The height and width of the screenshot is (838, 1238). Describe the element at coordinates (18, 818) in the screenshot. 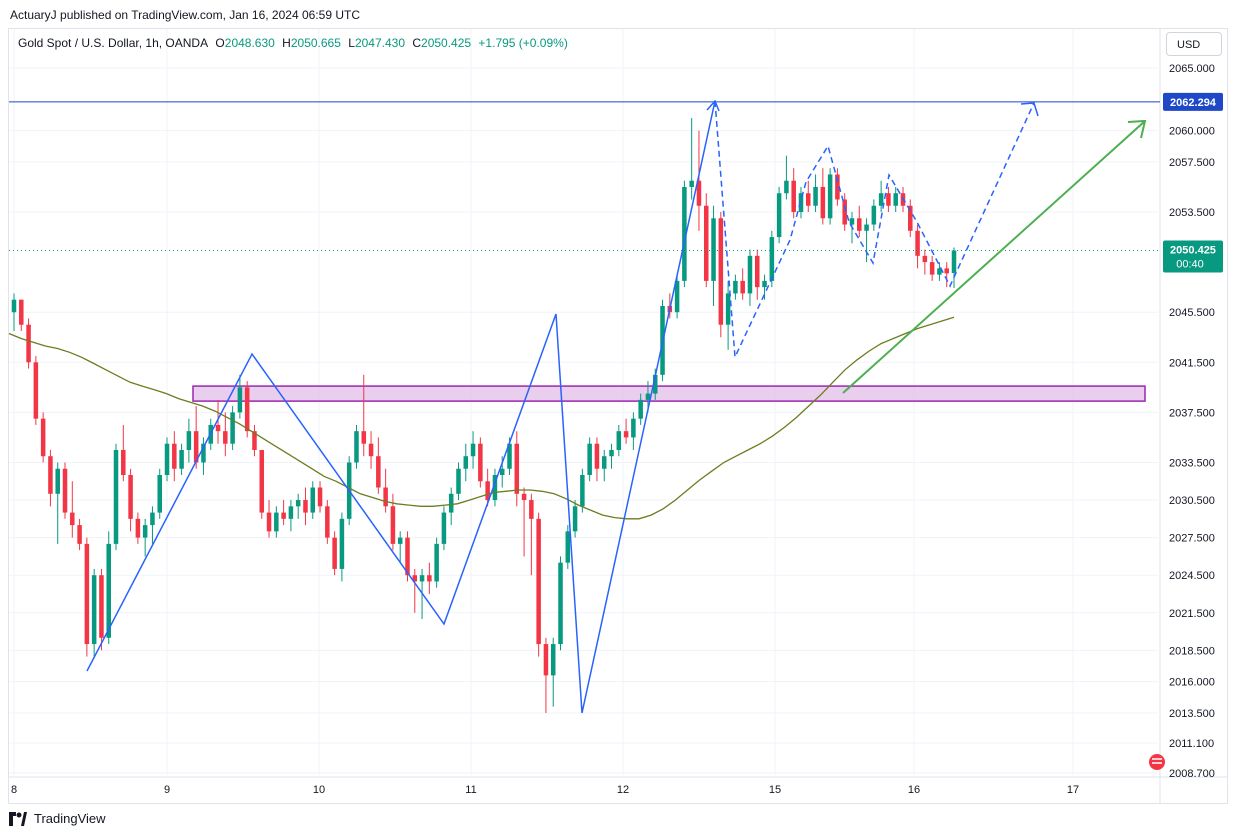

I see `tradingview-logo-icon` at that location.